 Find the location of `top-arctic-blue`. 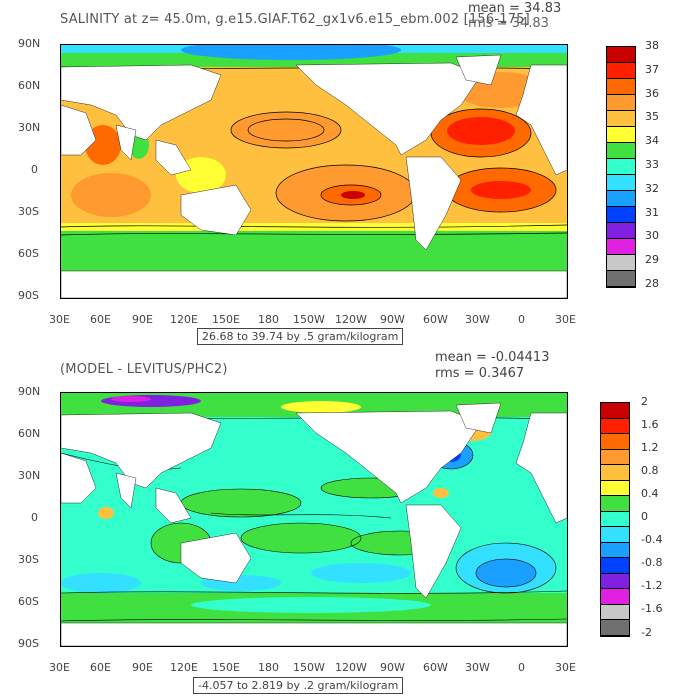

top-arctic-blue is located at coordinates (291, 52).